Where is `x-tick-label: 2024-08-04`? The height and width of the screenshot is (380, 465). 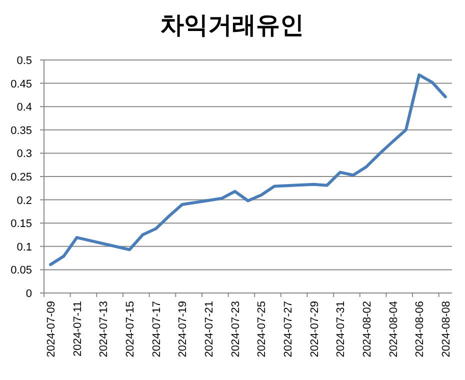
x-tick-label: 2024-08-04 is located at coordinates (394, 329).